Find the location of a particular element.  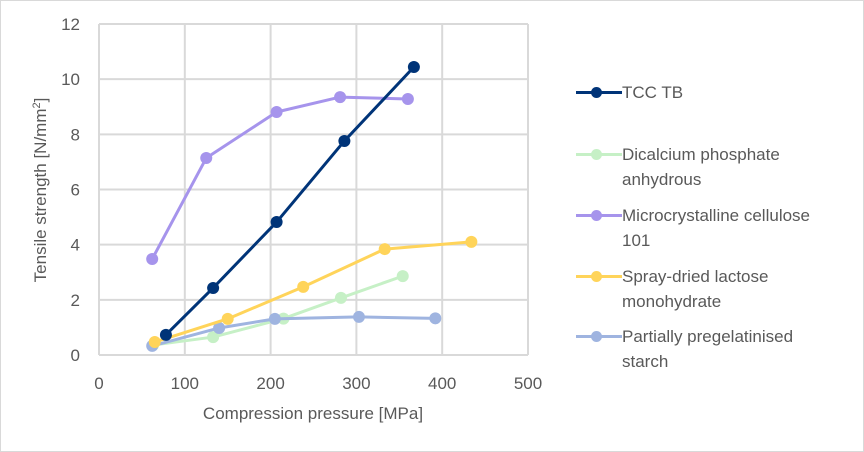

legend-label-line: Spray-dried lactose is located at coordinates (695, 276).